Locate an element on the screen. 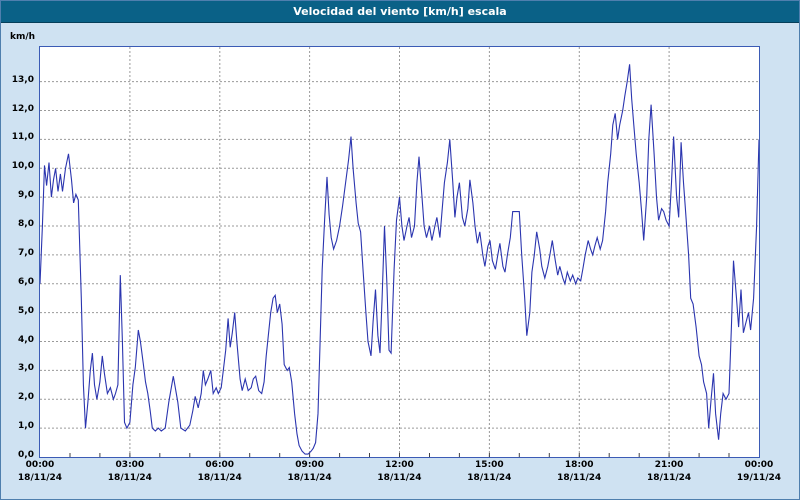 The width and height of the screenshot is (800, 500). y-tick-label: 13,0 is located at coordinates (22, 79).